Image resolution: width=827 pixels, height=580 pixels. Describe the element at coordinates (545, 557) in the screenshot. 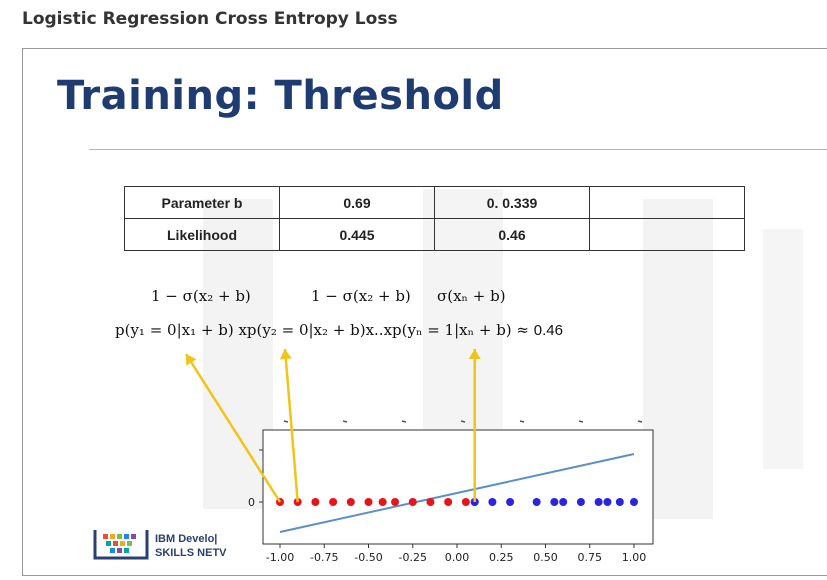

I see `x-tick-label: 0.50` at that location.